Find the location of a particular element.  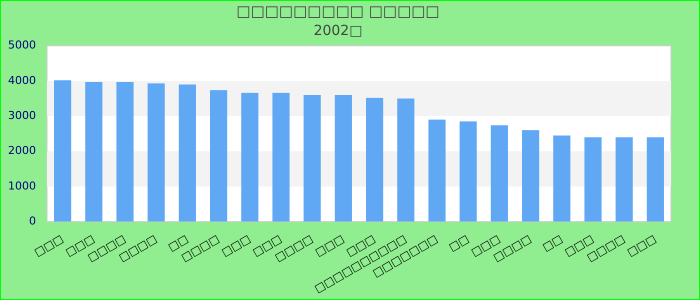

chart-subtitle: 2002□ is located at coordinates (338, 31).